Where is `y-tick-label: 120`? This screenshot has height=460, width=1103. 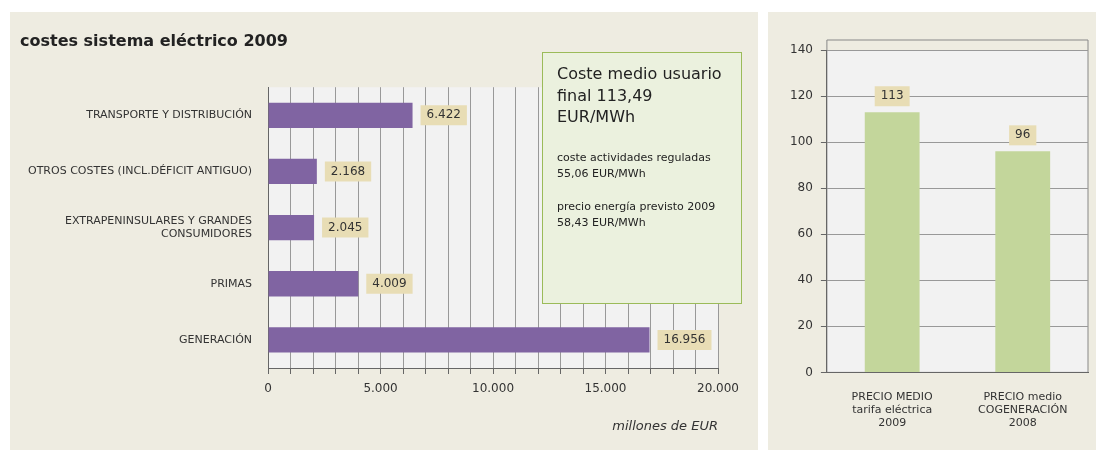 y-tick-label: 120 is located at coordinates (801, 95).